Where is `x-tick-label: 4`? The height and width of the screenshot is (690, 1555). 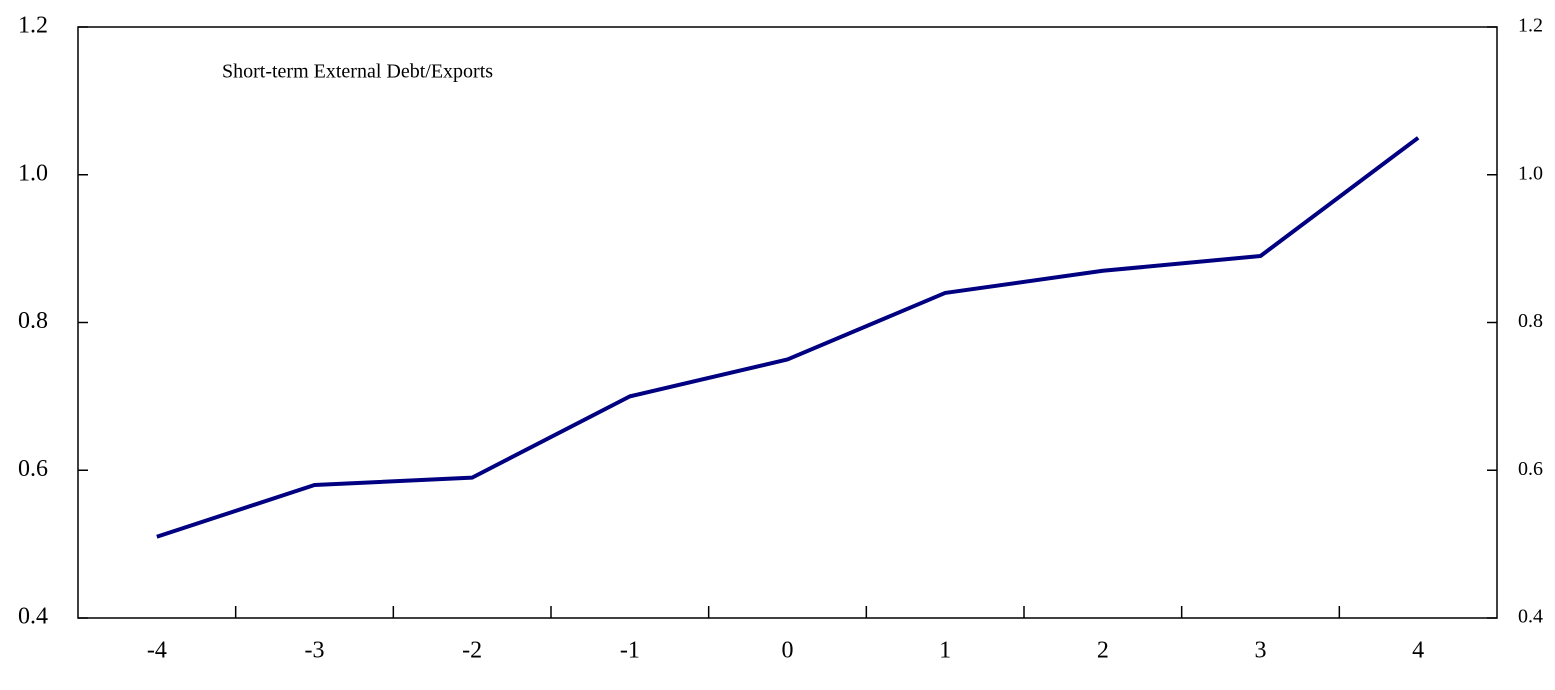 x-tick-label: 4 is located at coordinates (1418, 651).